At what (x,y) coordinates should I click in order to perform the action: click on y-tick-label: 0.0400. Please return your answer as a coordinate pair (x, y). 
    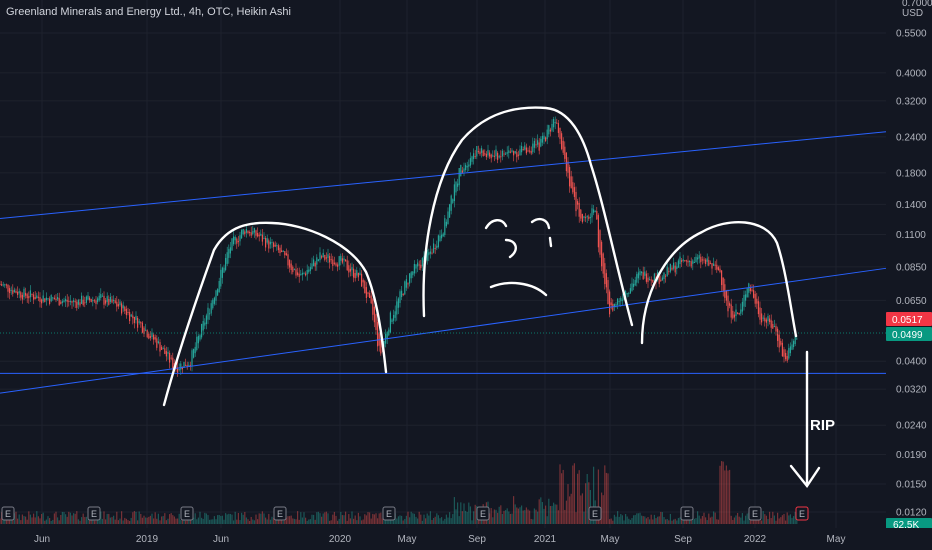
    Looking at the image, I should click on (911, 362).